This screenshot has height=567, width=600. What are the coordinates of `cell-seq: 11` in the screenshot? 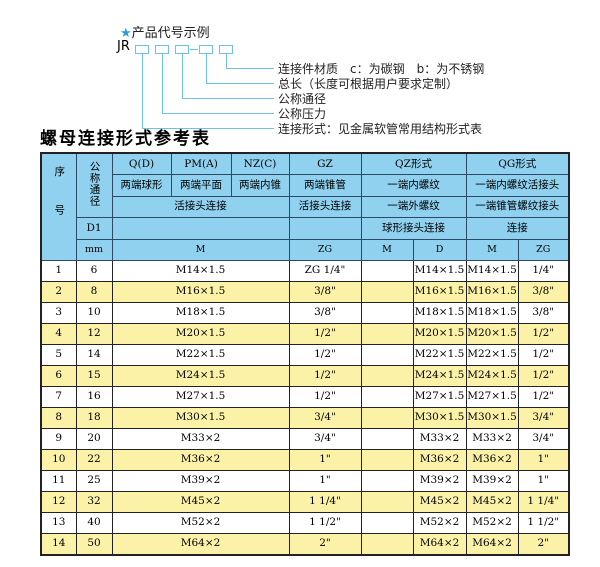 It's located at (58, 480).